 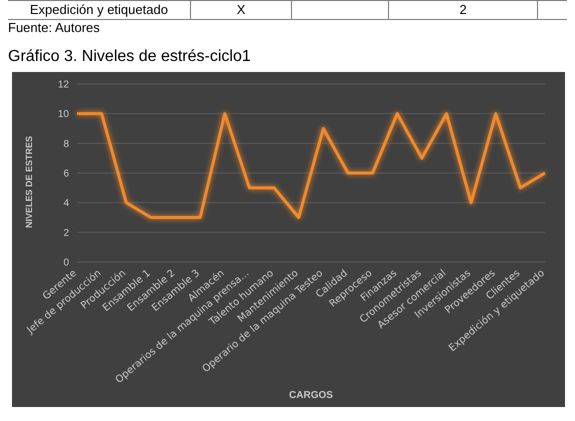 I want to click on y-tick-label: 0, so click(x=66, y=263).